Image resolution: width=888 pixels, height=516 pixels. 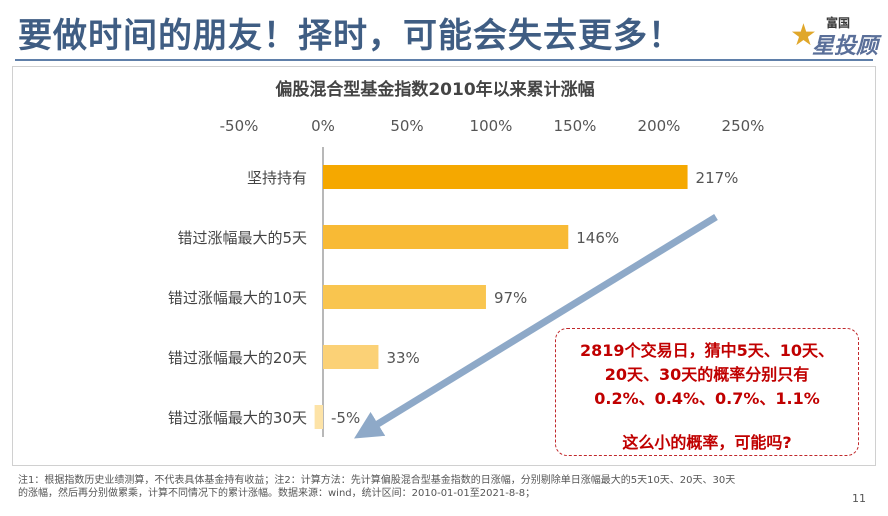 What do you see at coordinates (323, 126) in the screenshot?
I see `x-tick-label: 0%` at bounding box center [323, 126].